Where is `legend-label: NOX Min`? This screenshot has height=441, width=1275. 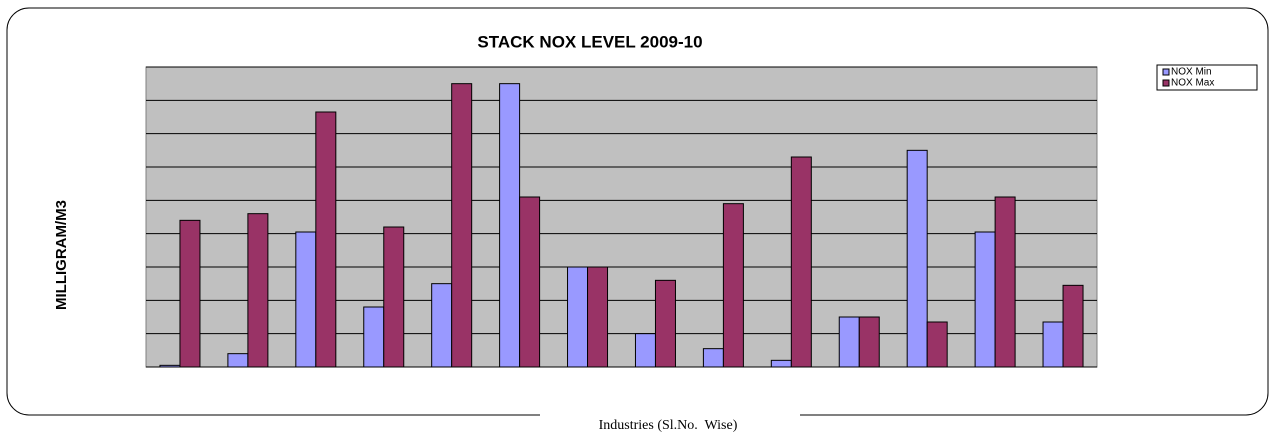 legend-label: NOX Min is located at coordinates (1191, 72).